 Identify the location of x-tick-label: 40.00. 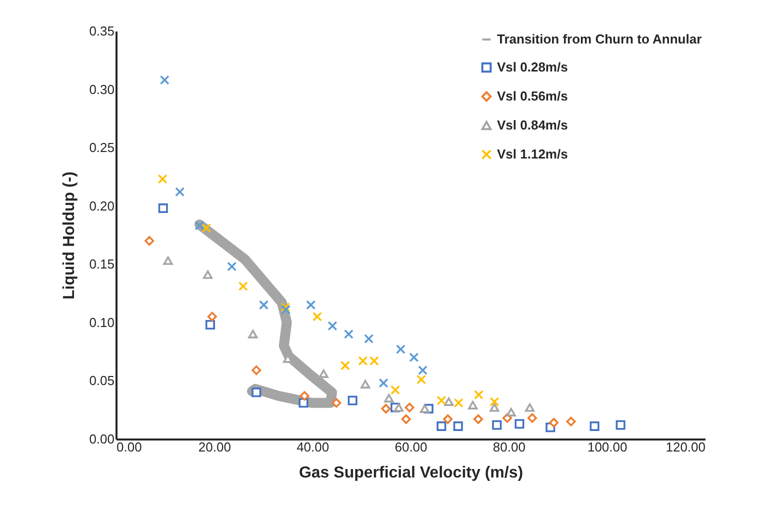
(313, 447).